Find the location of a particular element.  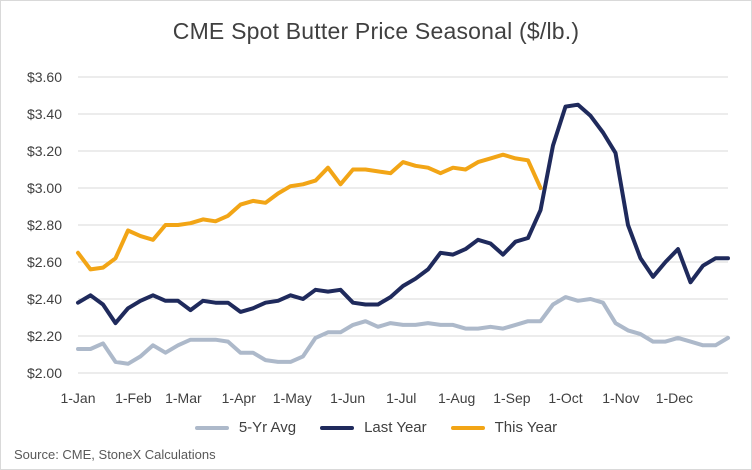

legend-item-5yr-avg: 5-Yr Avg is located at coordinates (245, 427).